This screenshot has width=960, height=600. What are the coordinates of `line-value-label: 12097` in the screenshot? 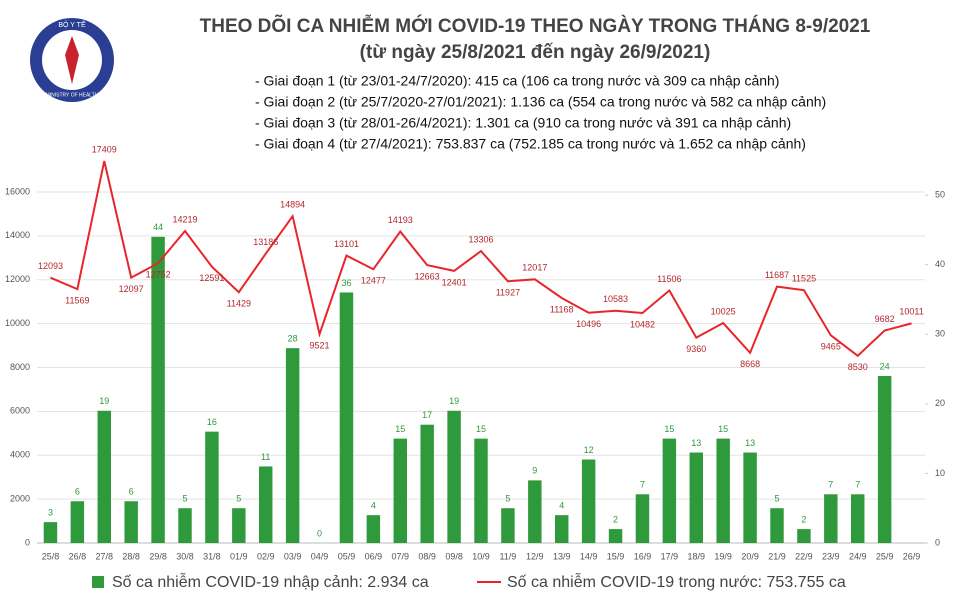 It's located at (131, 289).